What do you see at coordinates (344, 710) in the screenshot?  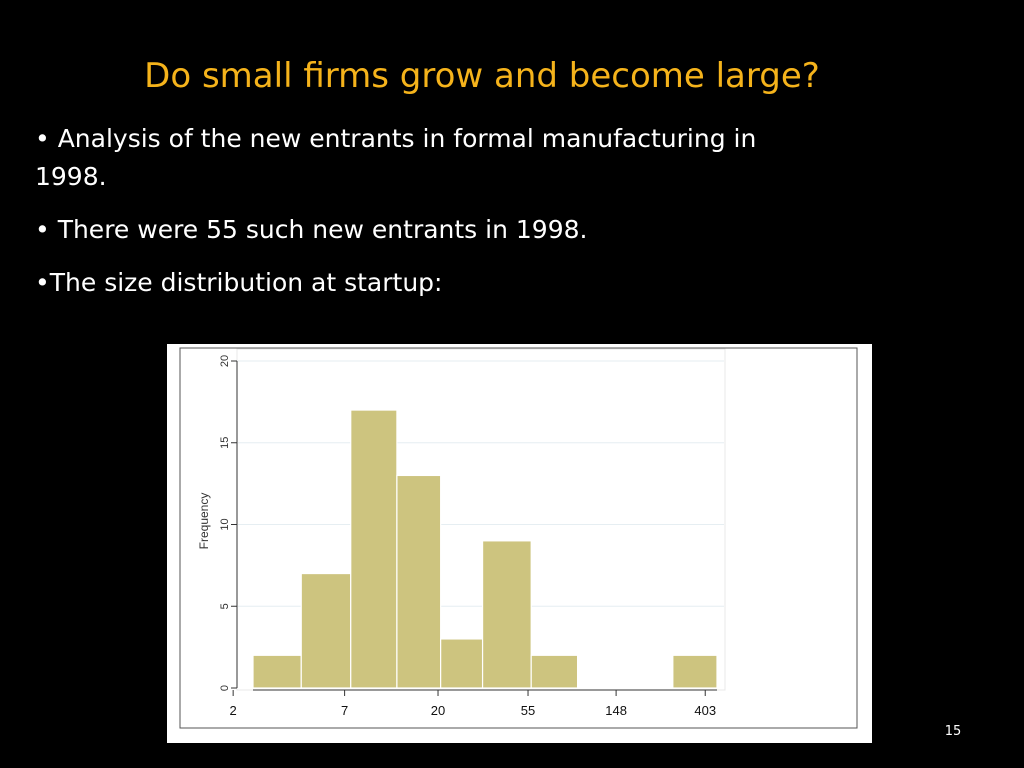 I see `x-tick-label: 7` at bounding box center [344, 710].